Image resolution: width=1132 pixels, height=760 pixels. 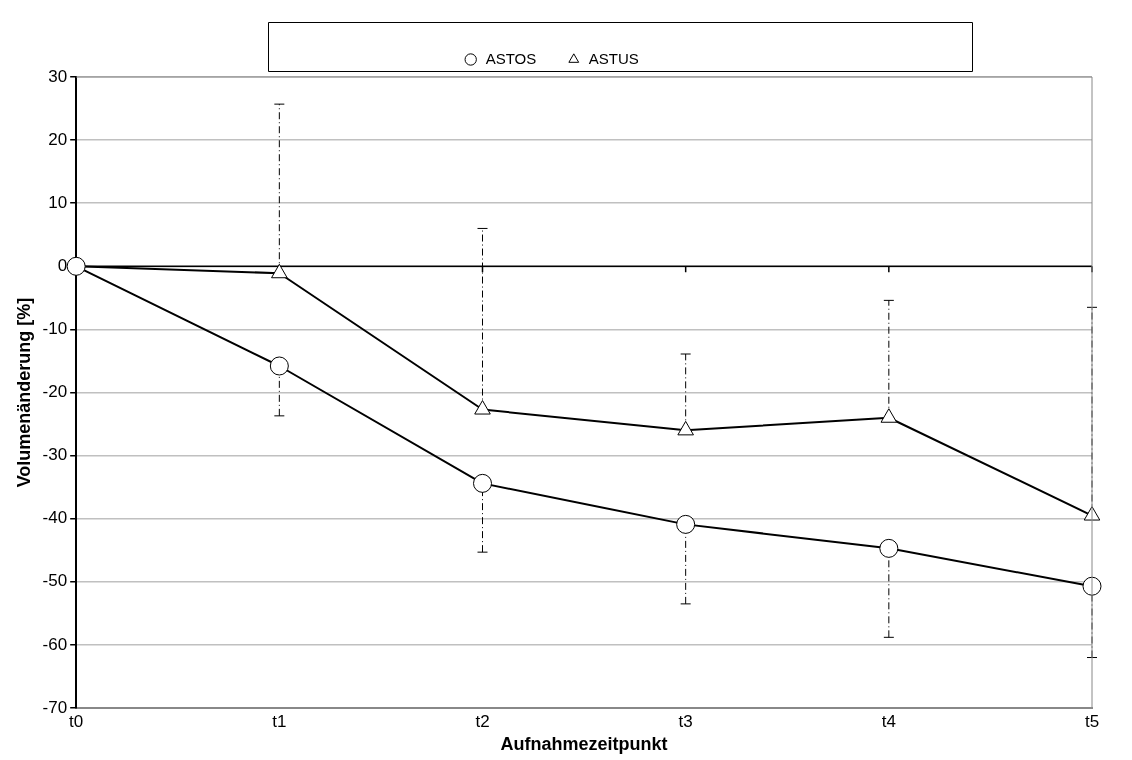 I want to click on y-tick-label: -30, so click(x=55, y=455).